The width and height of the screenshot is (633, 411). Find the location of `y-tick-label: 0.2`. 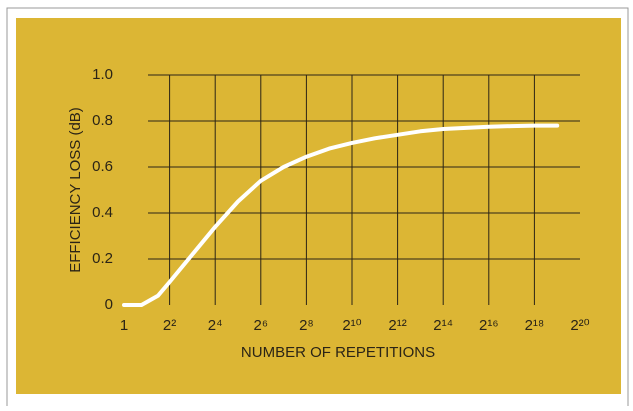

y-tick-label: 0.2 is located at coordinates (102, 258).